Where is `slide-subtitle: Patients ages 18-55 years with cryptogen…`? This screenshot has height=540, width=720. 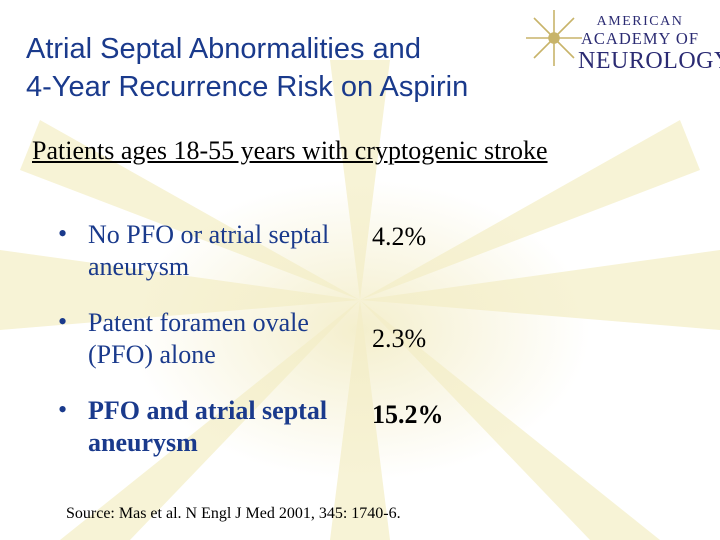 slide-subtitle: Patients ages 18-55 years with cryptogen… is located at coordinates (290, 150).